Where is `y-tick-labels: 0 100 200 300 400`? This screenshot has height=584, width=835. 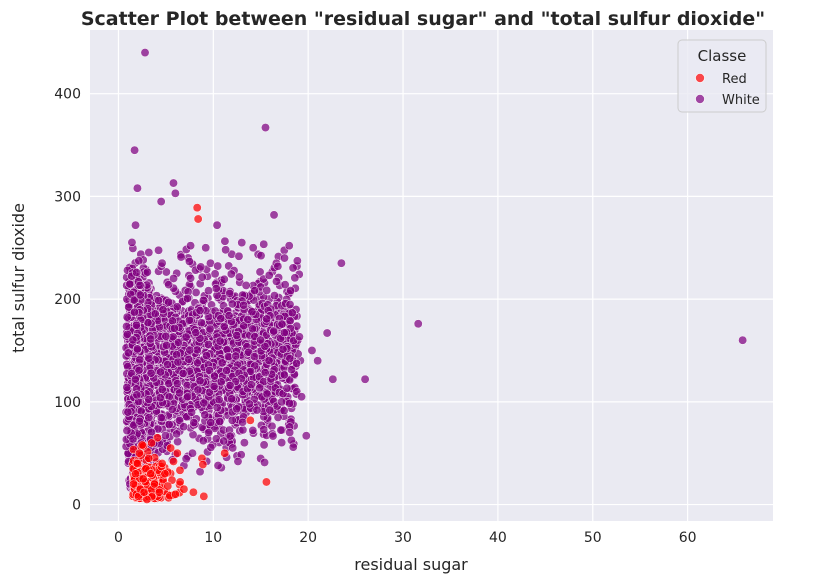
y-tick-labels: 0 100 200 300 400 is located at coordinates (67, 300).